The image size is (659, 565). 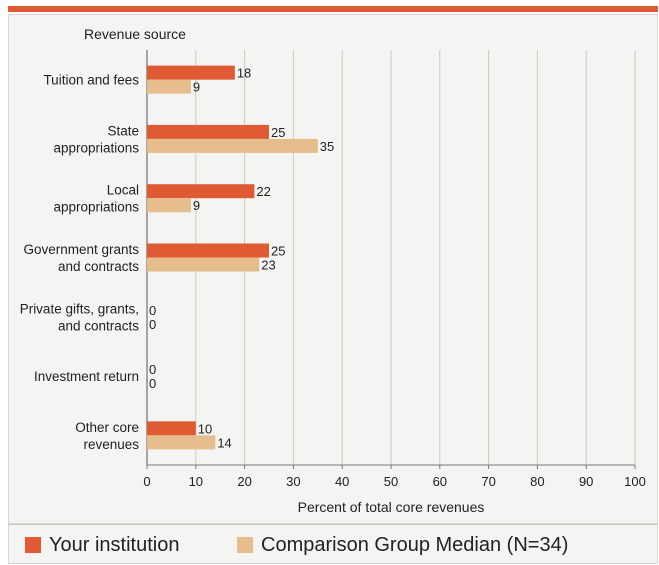 I want to click on data-label-series0-cat0: 18, so click(x=244, y=73).